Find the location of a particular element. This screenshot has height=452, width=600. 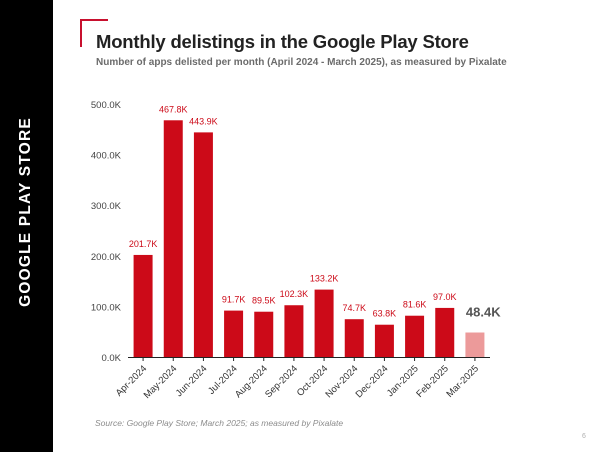

page-number: 6 is located at coordinates (584, 436).